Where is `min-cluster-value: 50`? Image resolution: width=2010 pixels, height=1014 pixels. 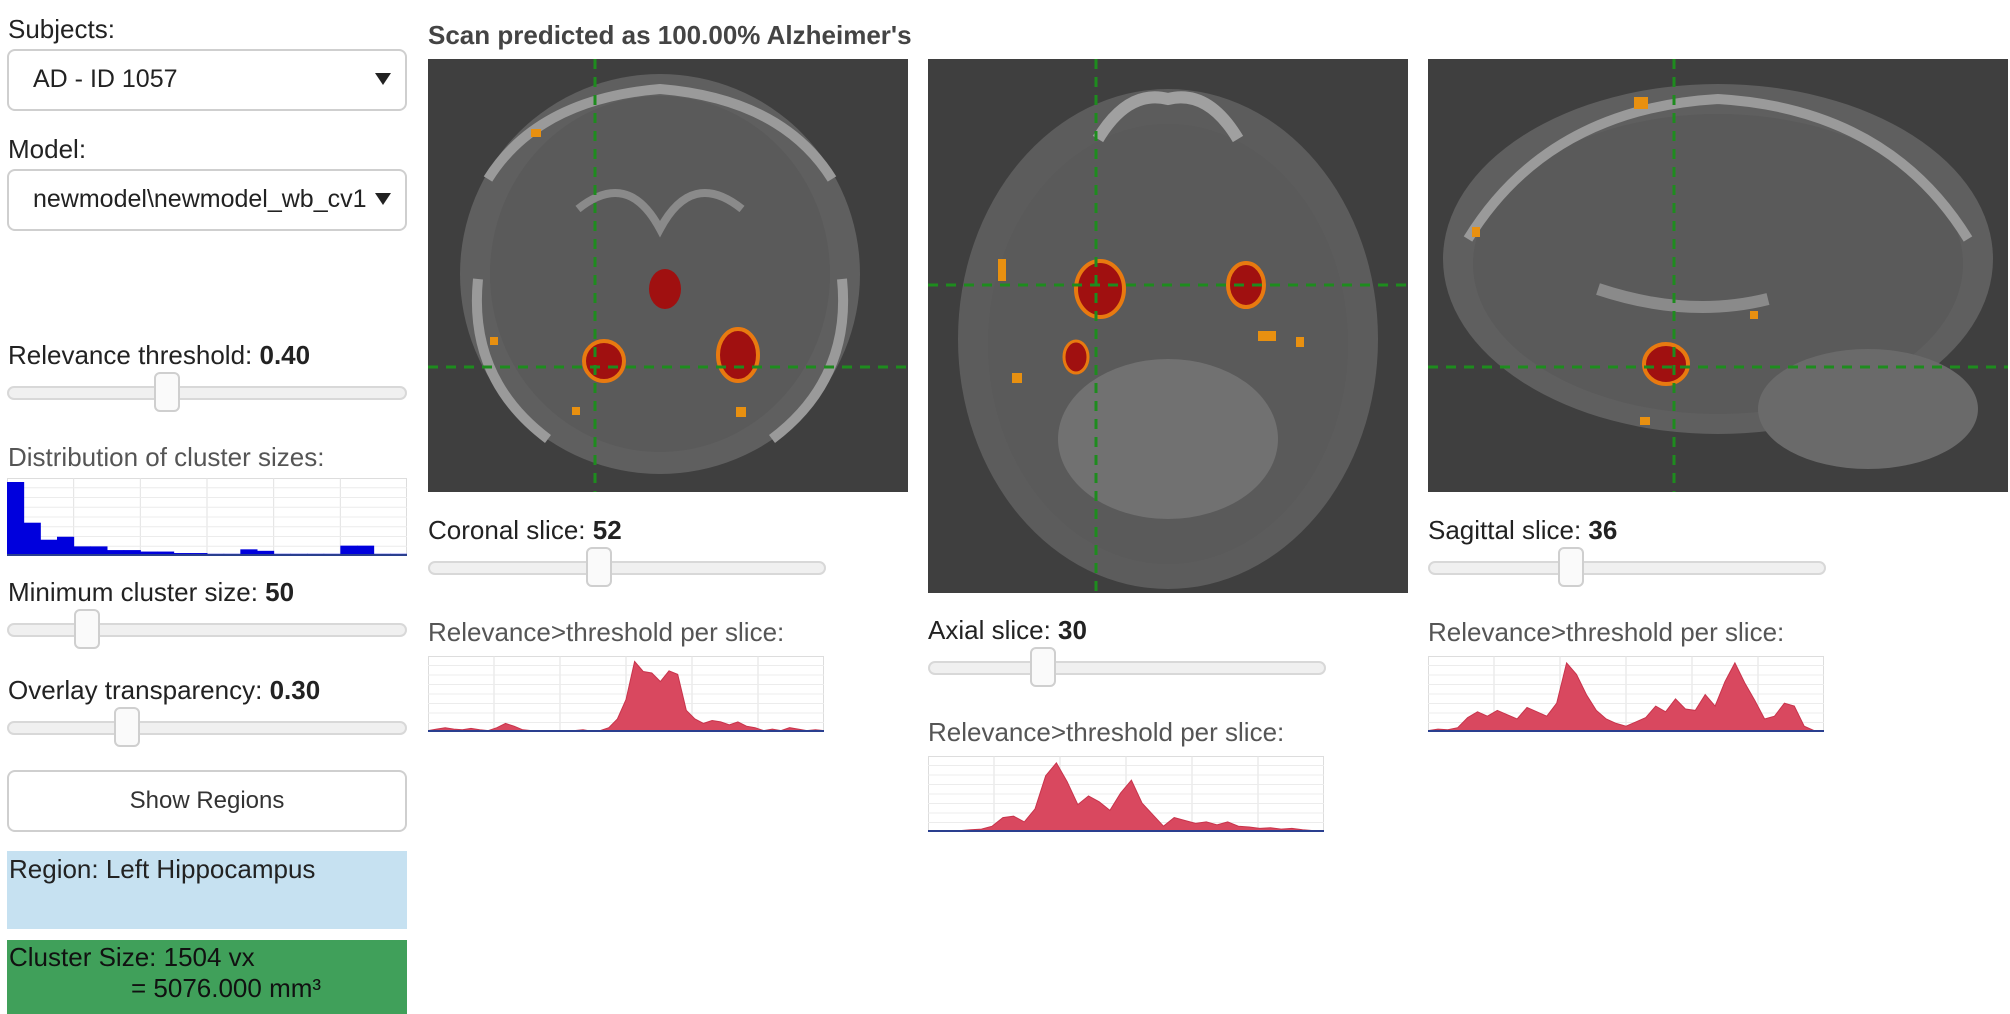
min-cluster-value: 50 is located at coordinates (280, 592).